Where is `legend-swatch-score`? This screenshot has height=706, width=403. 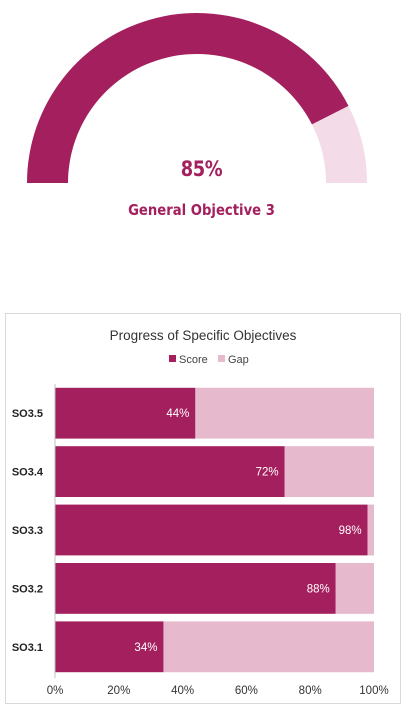 legend-swatch-score is located at coordinates (172, 358).